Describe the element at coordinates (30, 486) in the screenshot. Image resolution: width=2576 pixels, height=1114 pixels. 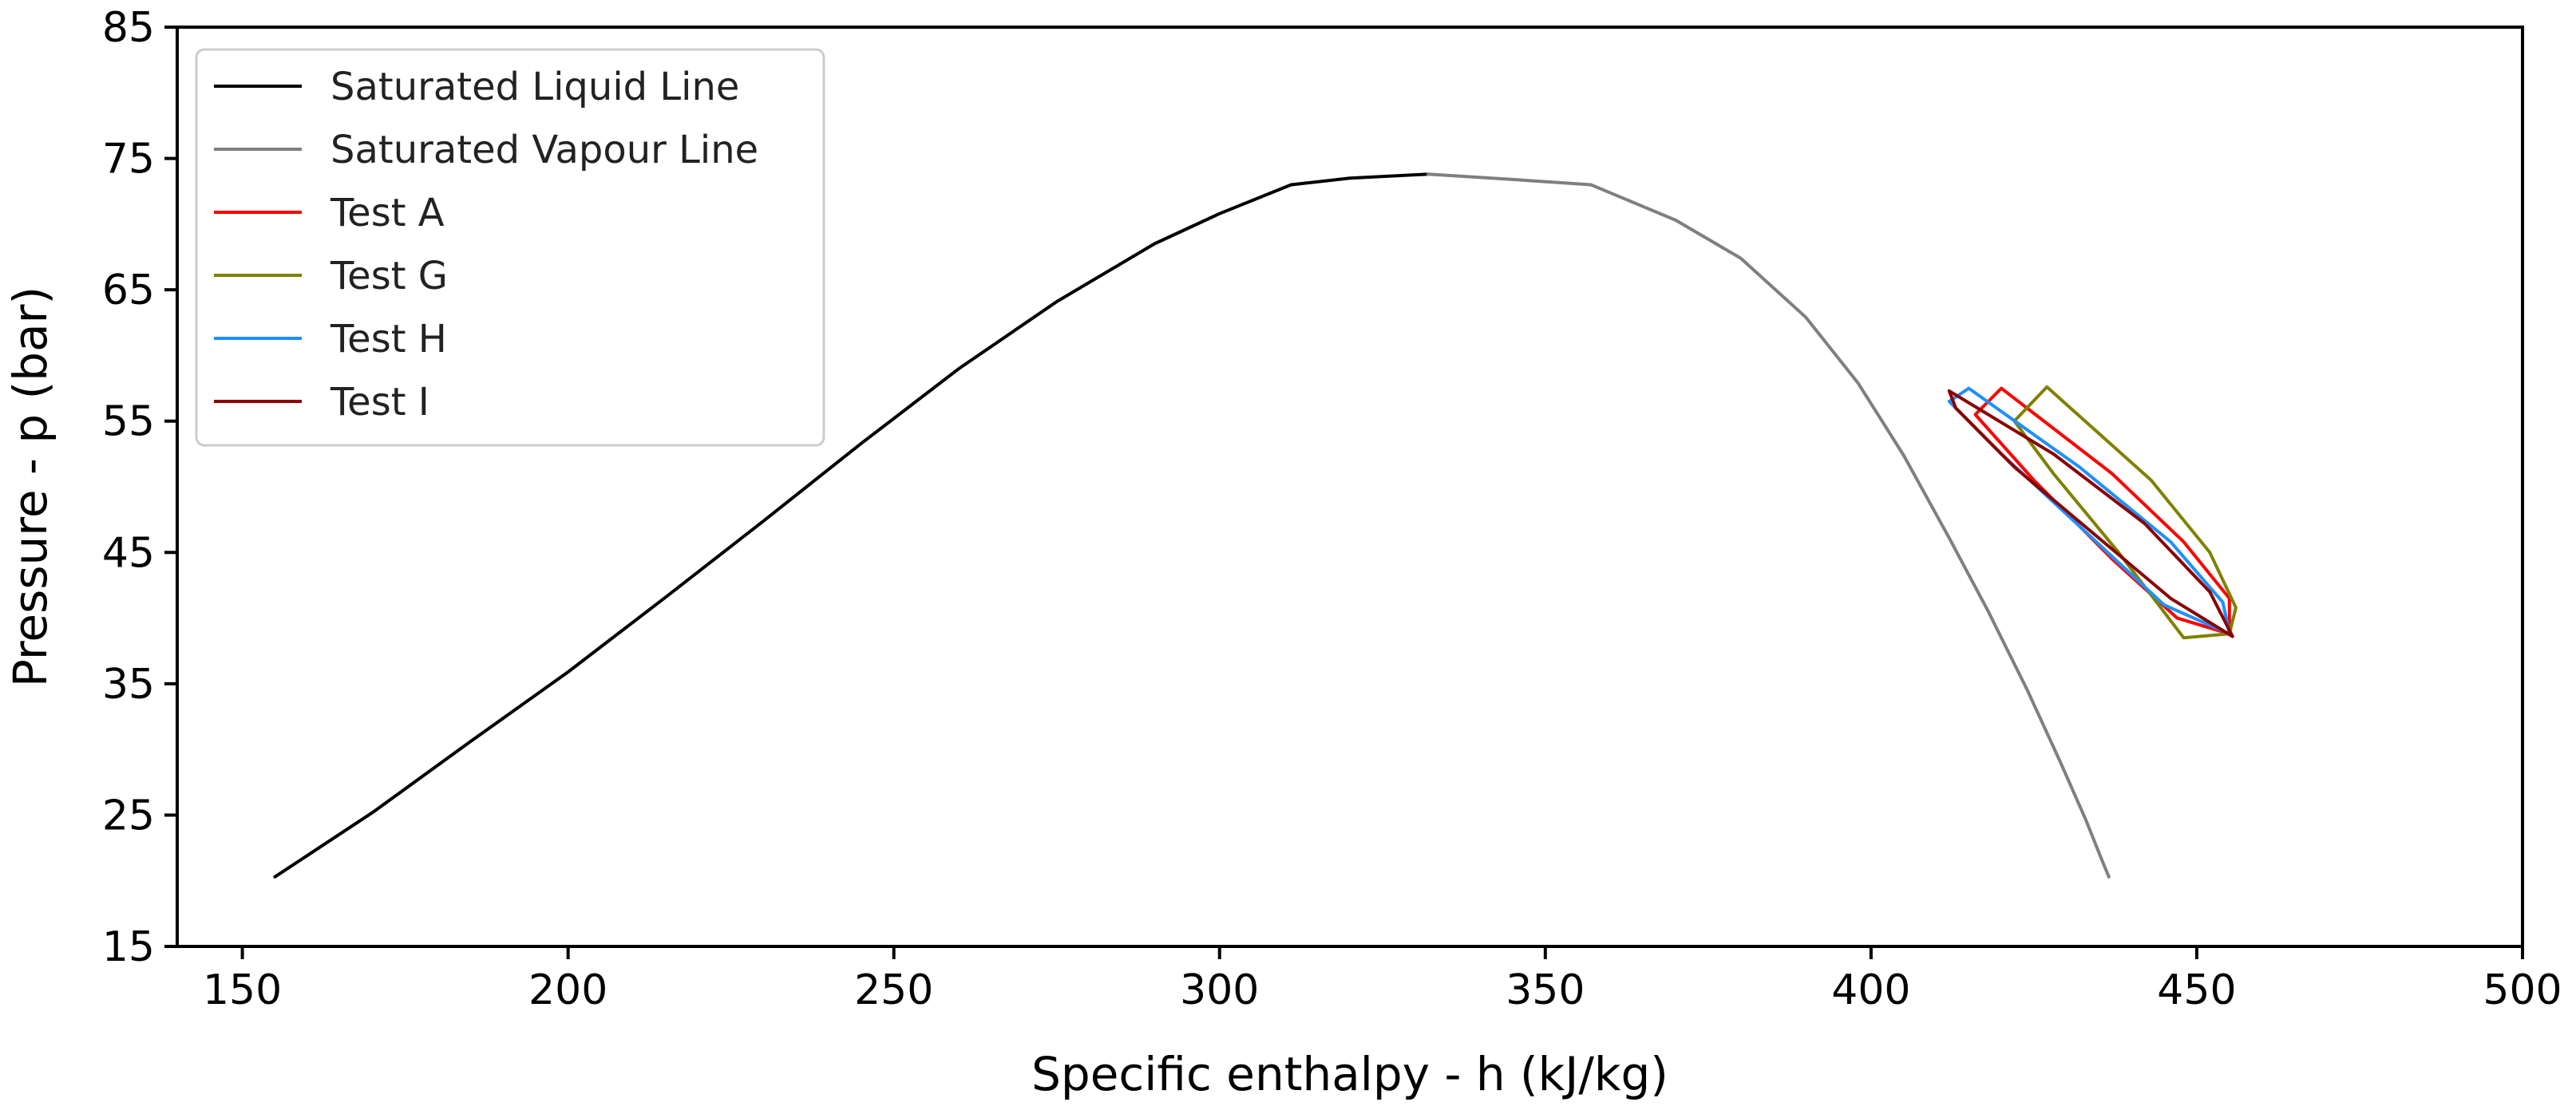
I see `y-axis-label: Pressure - p (bar)` at that location.